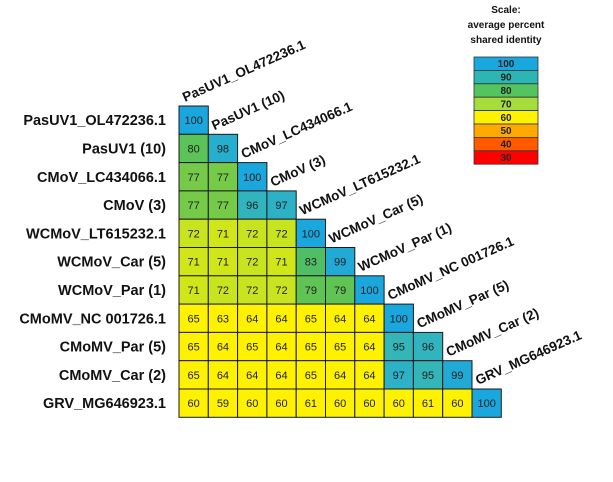 This screenshot has width=613, height=482. I want to click on scale-step-label: 30, so click(506, 158).